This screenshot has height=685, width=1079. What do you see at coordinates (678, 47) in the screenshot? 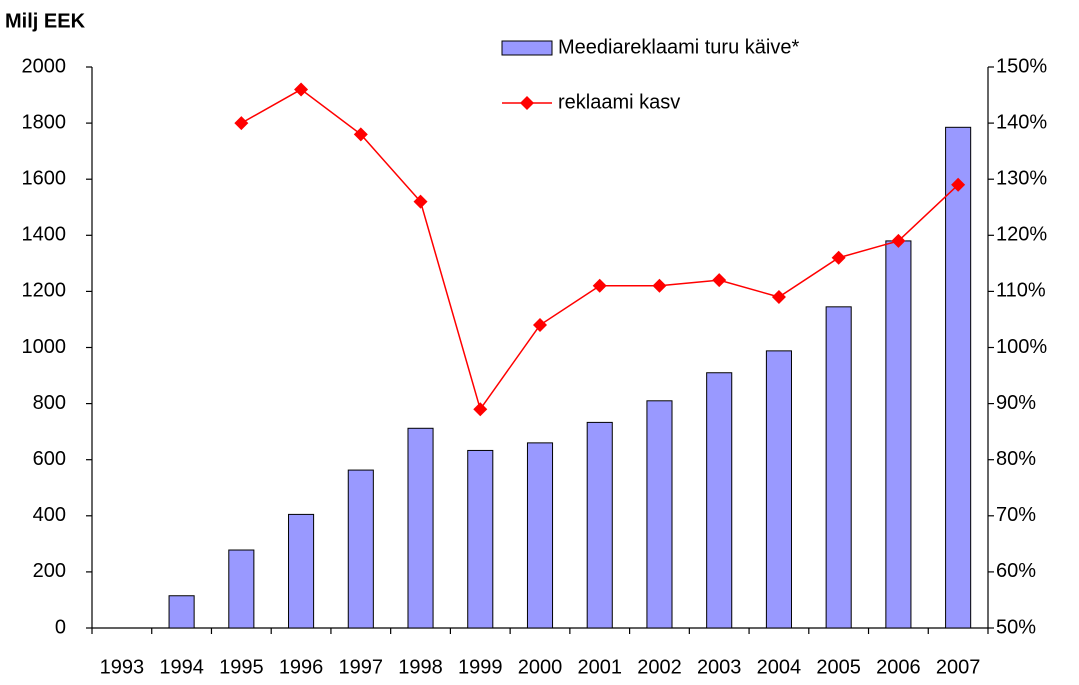
I see `legend-label: Meediareklaami turu käive*` at bounding box center [678, 47].